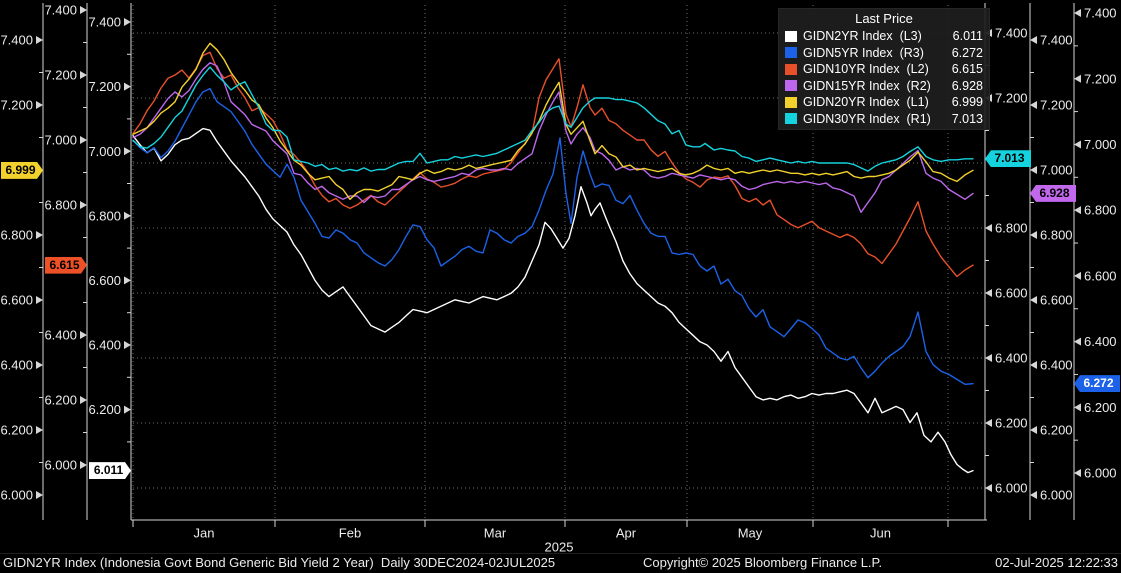 This screenshot has height=573, width=1121. I want to click on legend-row-label: GIDN30YR Index (R1), so click(867, 118).